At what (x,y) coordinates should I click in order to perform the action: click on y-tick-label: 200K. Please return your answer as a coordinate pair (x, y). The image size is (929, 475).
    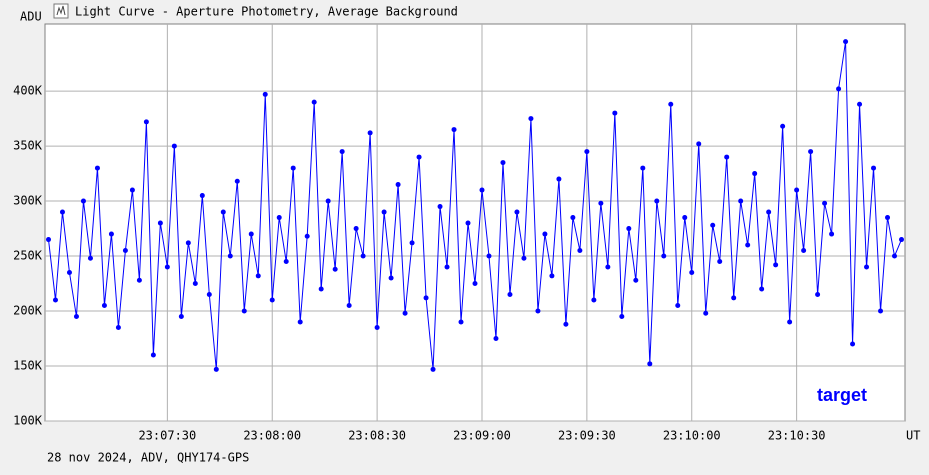
    Looking at the image, I should click on (28, 311).